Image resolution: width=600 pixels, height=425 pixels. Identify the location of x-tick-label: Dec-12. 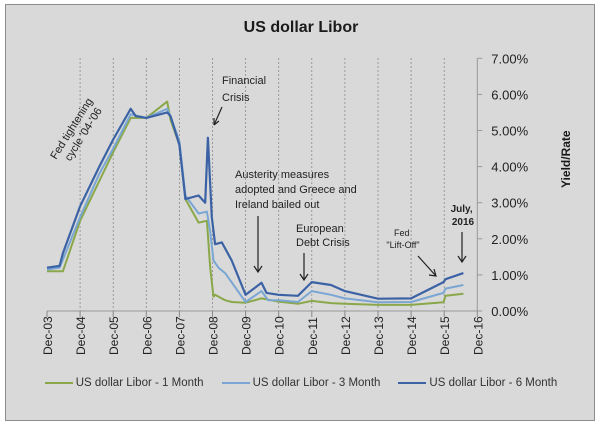
(346, 335).